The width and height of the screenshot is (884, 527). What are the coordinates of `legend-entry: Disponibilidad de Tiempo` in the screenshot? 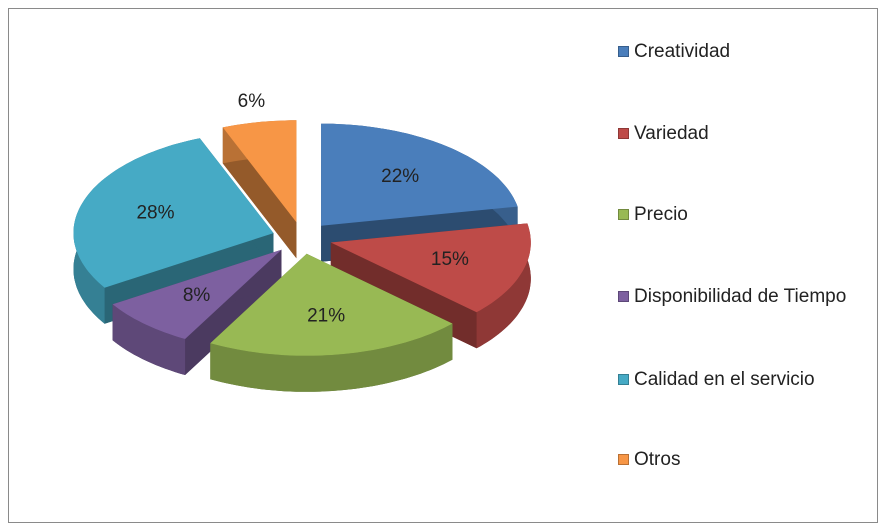 It's located at (738, 296).